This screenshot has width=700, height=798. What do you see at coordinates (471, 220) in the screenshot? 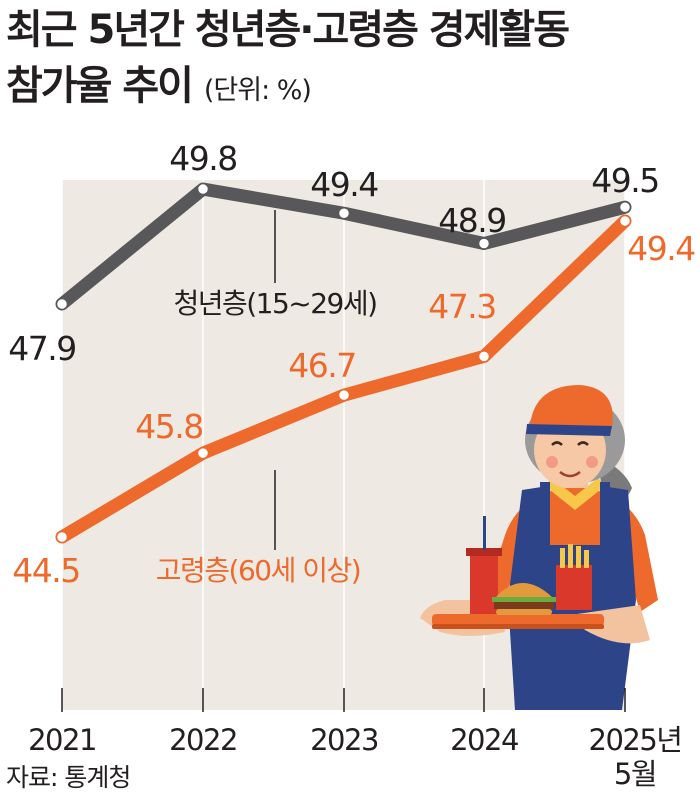
I see `data-label-0-3: 48.9` at bounding box center [471, 220].